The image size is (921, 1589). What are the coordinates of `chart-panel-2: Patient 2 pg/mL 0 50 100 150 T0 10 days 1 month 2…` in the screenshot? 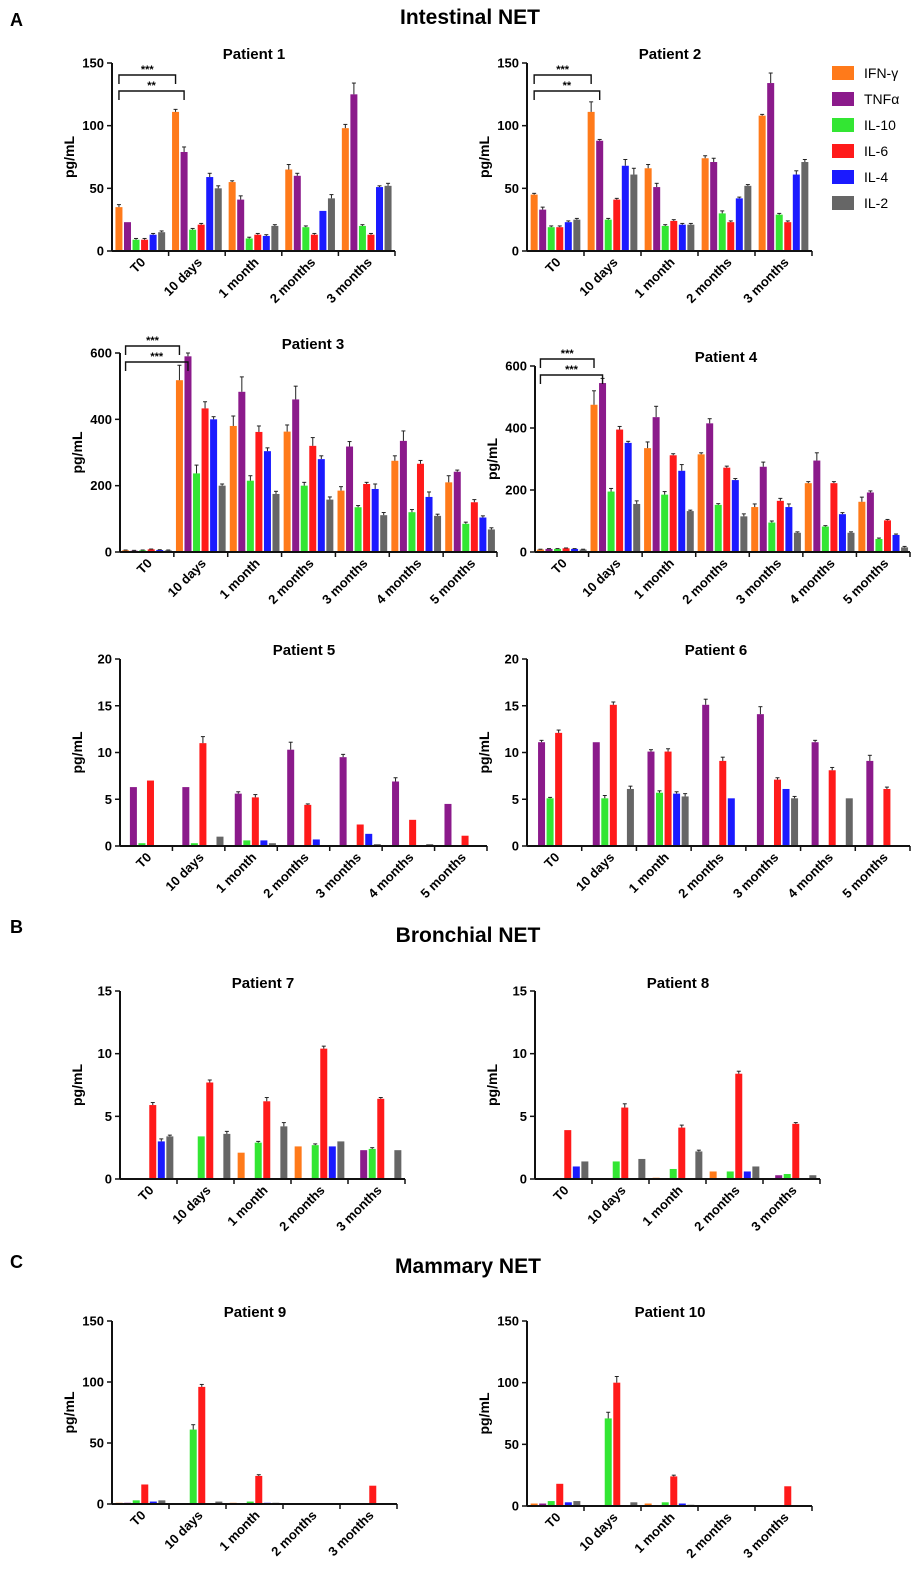 It's located at (644, 176).